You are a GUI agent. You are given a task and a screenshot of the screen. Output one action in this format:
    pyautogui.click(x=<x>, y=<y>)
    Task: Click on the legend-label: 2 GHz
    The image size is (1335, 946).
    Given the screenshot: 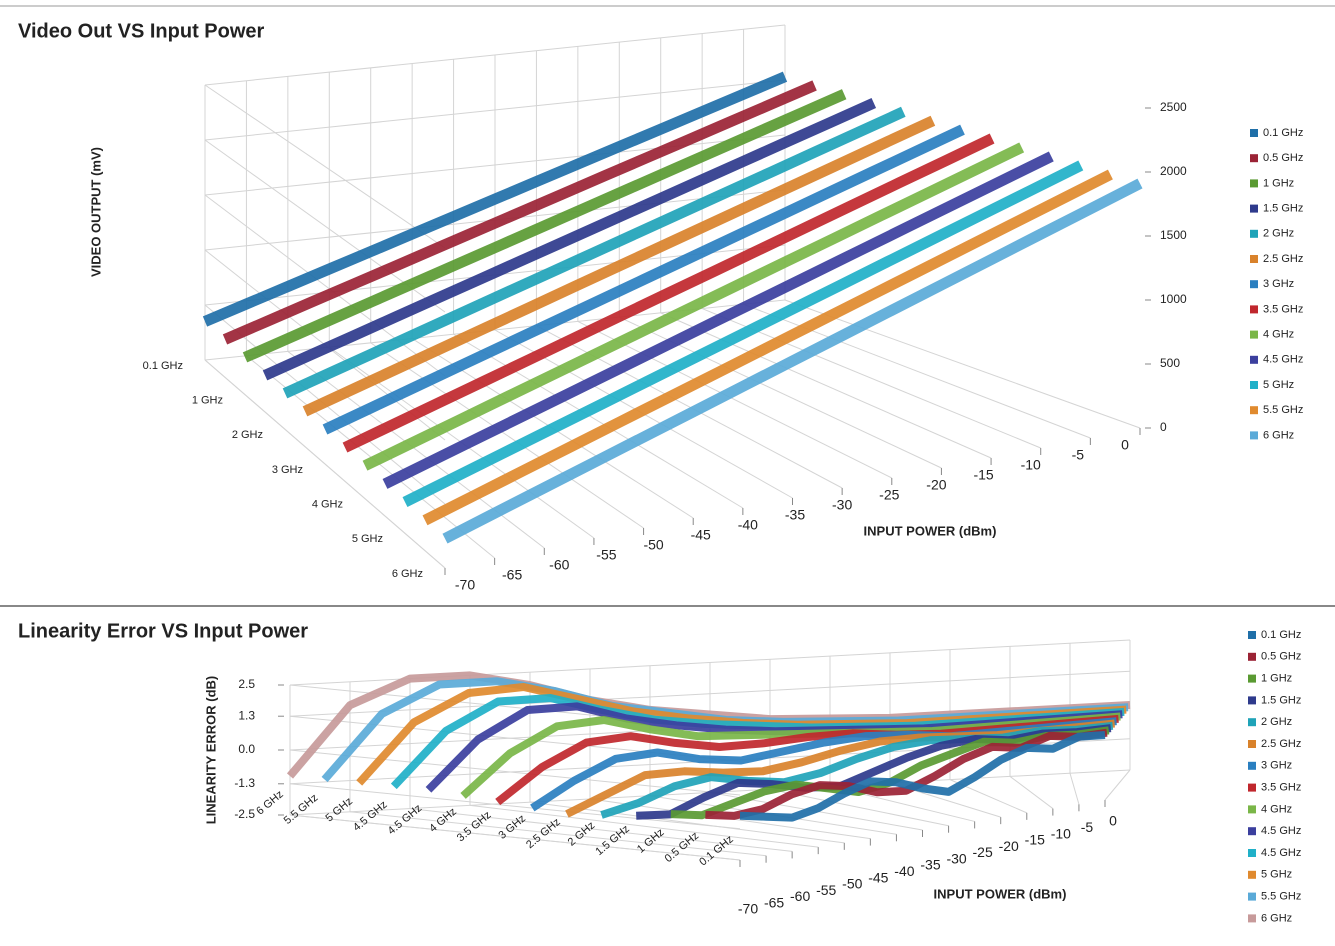 What is the action you would take?
    pyautogui.click(x=1276, y=722)
    